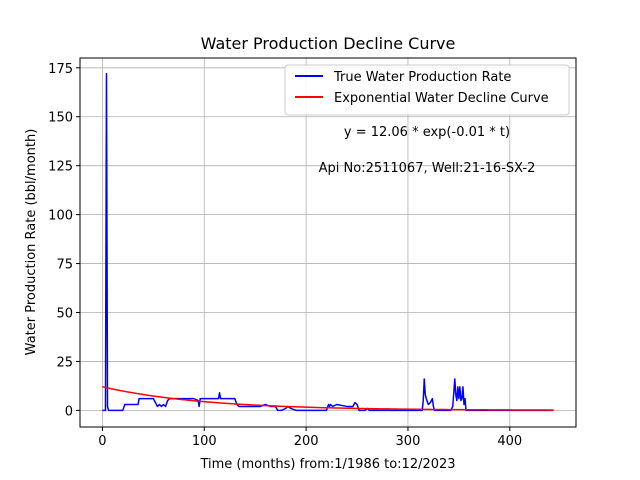 The height and width of the screenshot is (480, 640). I want to click on x-tick-label: 100, so click(204, 441).